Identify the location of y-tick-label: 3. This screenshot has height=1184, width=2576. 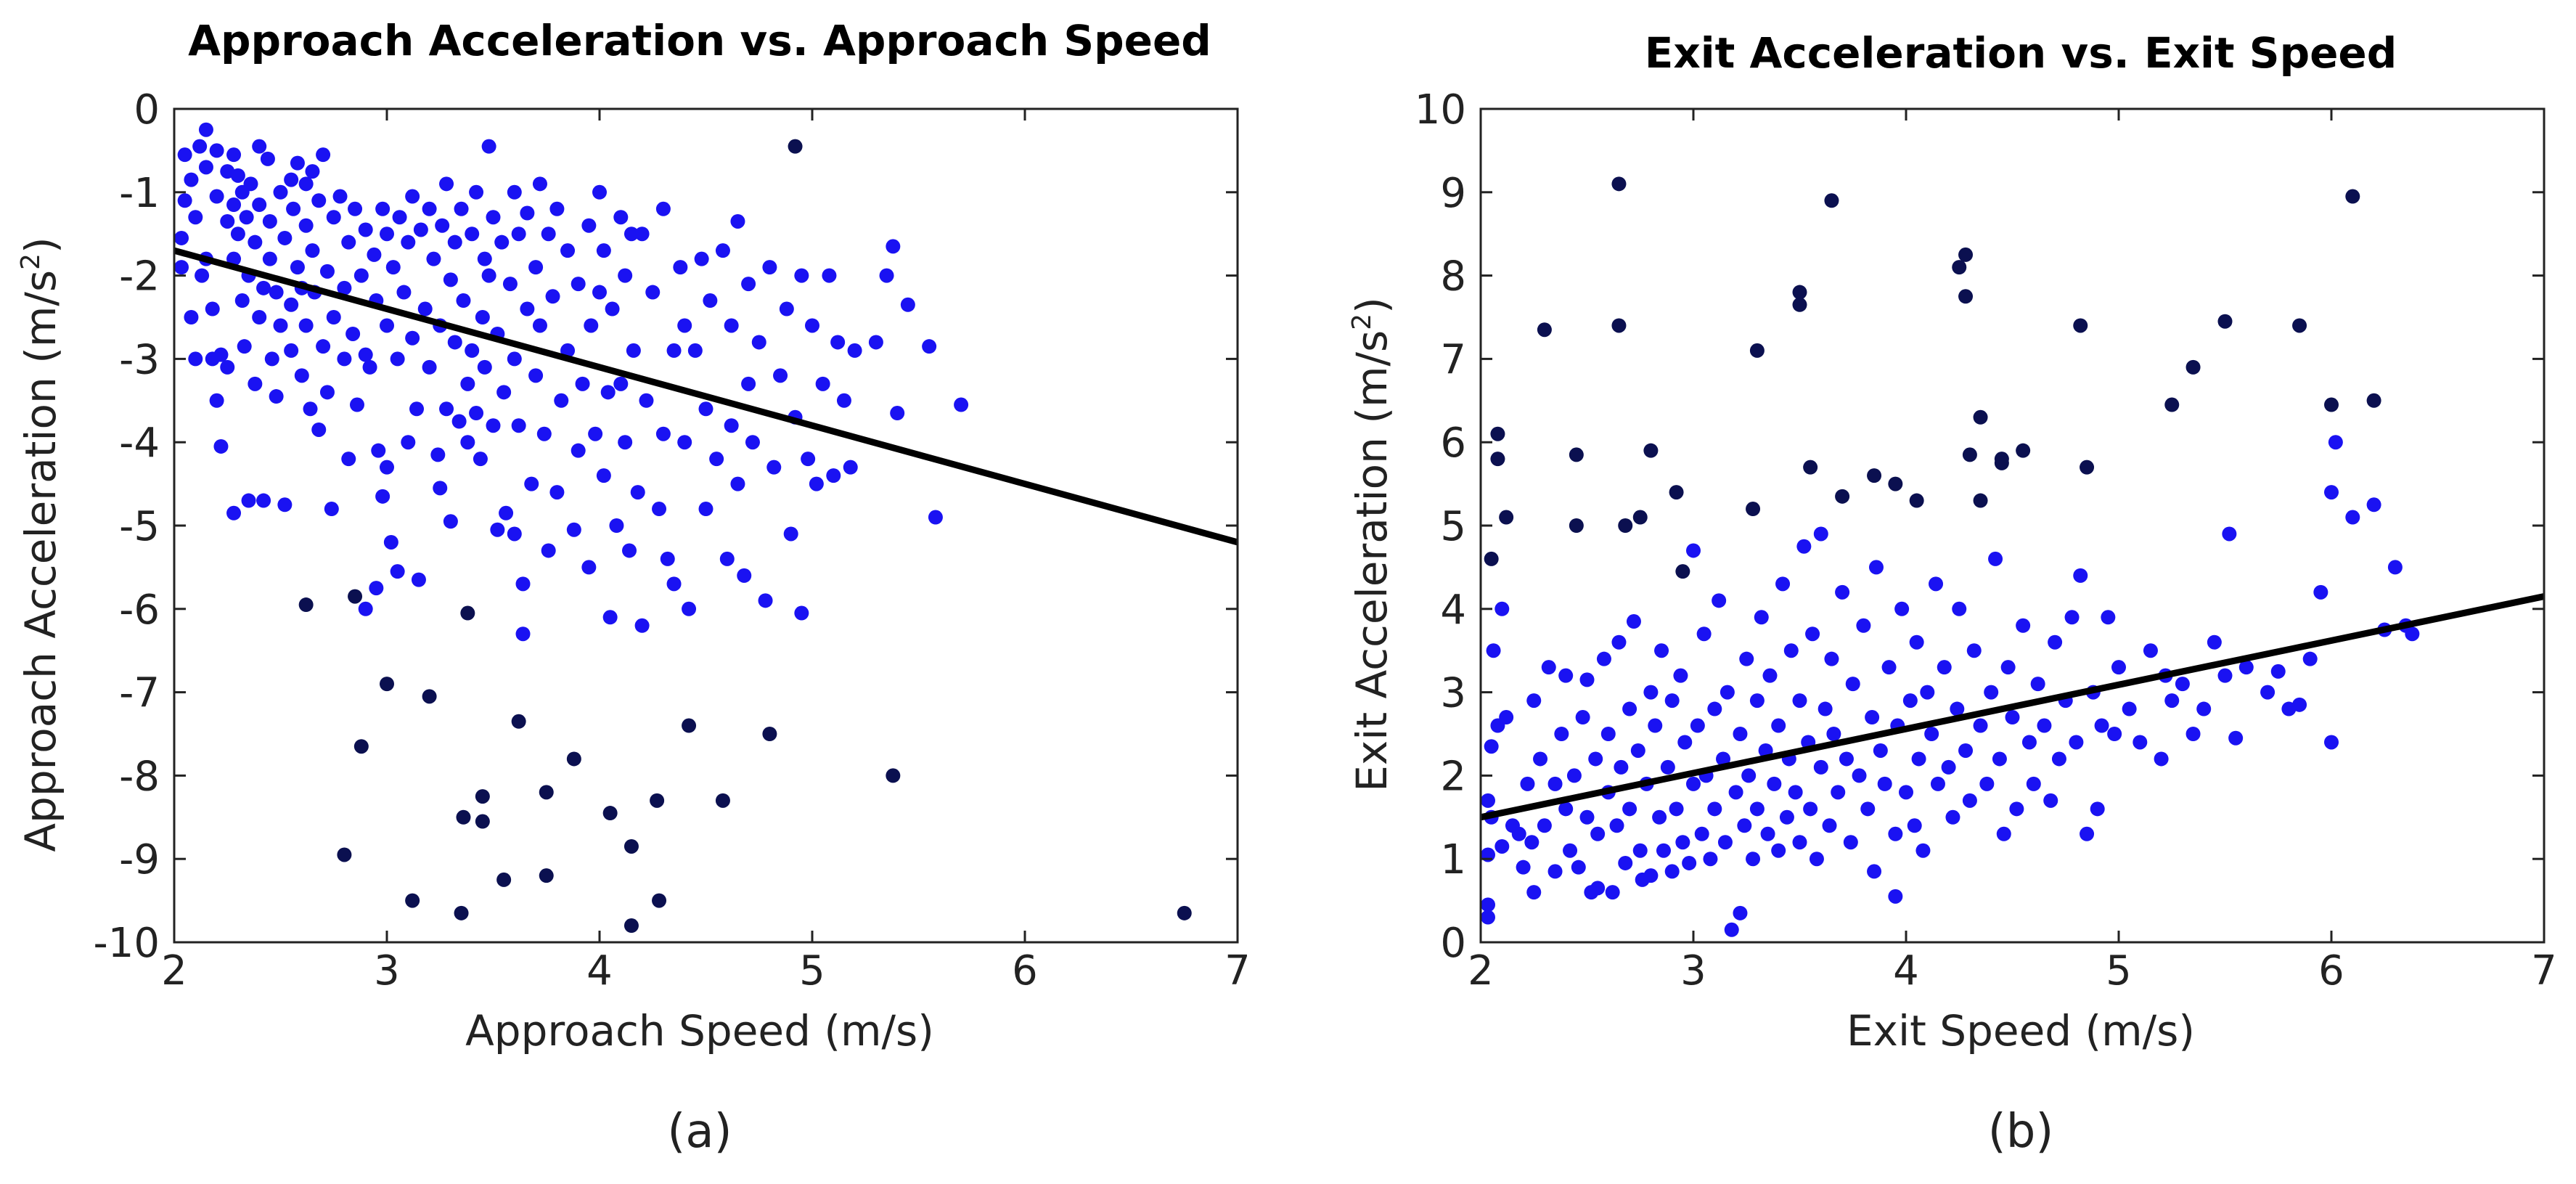
(1453, 693).